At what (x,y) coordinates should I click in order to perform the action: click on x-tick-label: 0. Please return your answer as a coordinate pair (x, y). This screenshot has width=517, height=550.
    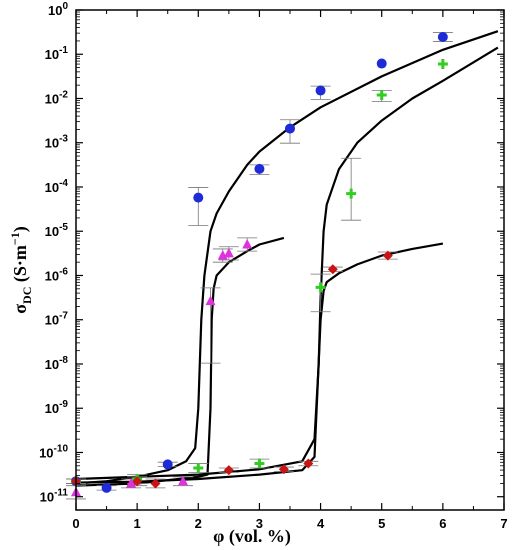
    Looking at the image, I should click on (75, 523).